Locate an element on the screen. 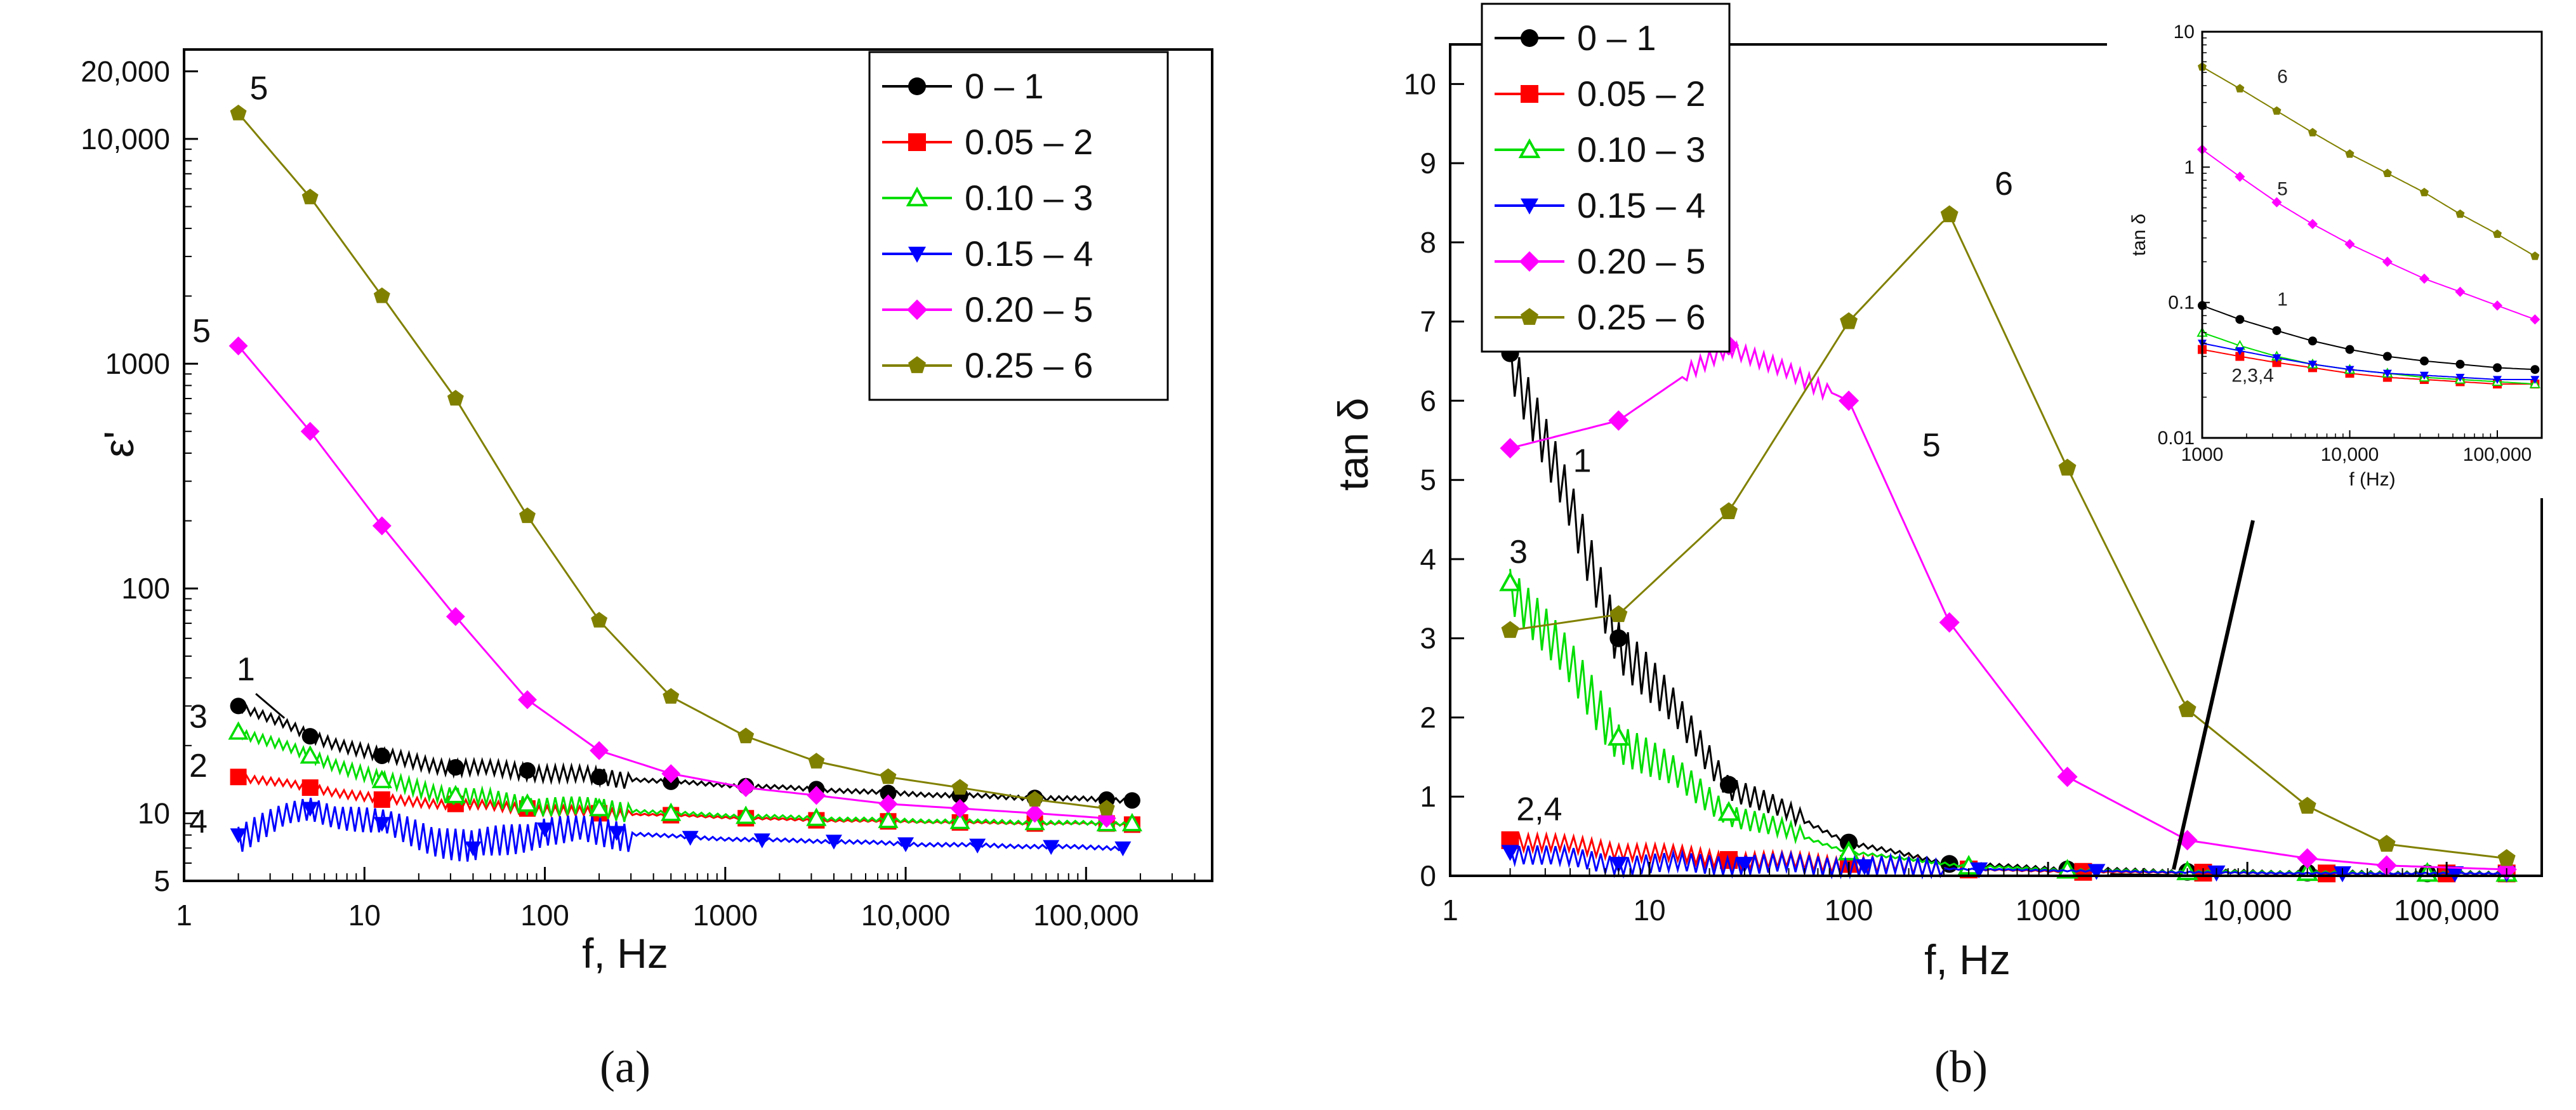 The height and width of the screenshot is (1110, 2576). panel-b-legend-entry: 0.05 – 2 is located at coordinates (1600, 94).